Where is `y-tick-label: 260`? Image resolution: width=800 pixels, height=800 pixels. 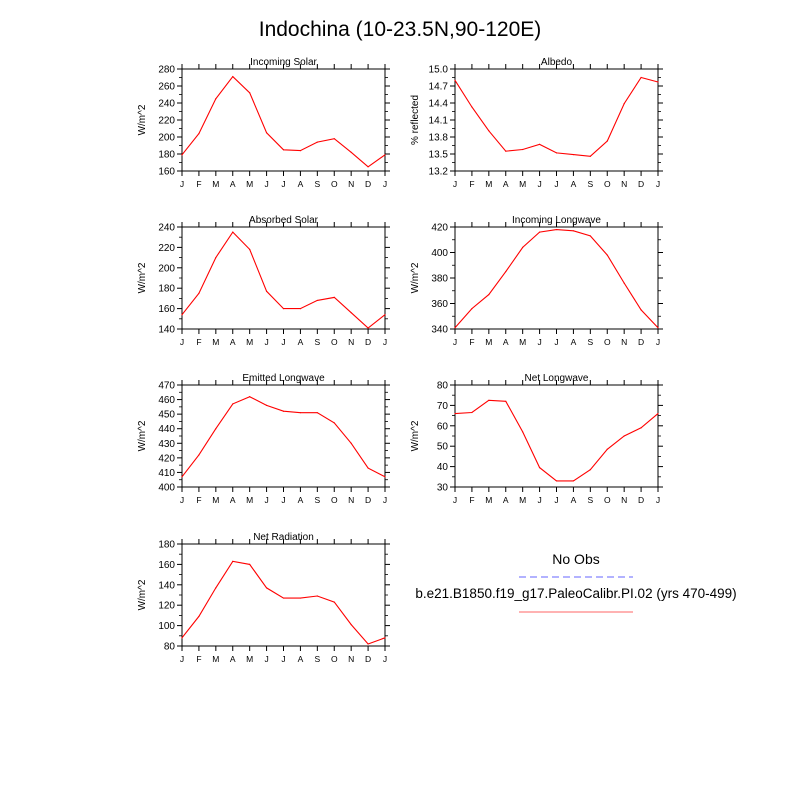 y-tick-label: 260 is located at coordinates (166, 87).